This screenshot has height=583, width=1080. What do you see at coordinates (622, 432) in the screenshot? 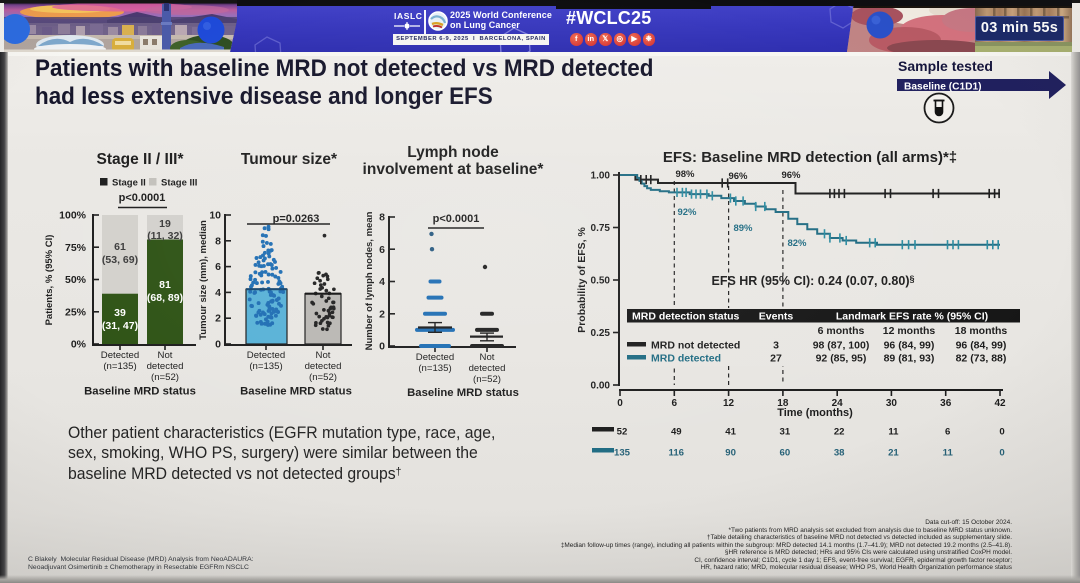
I see `svg-text: 52` at bounding box center [622, 432].